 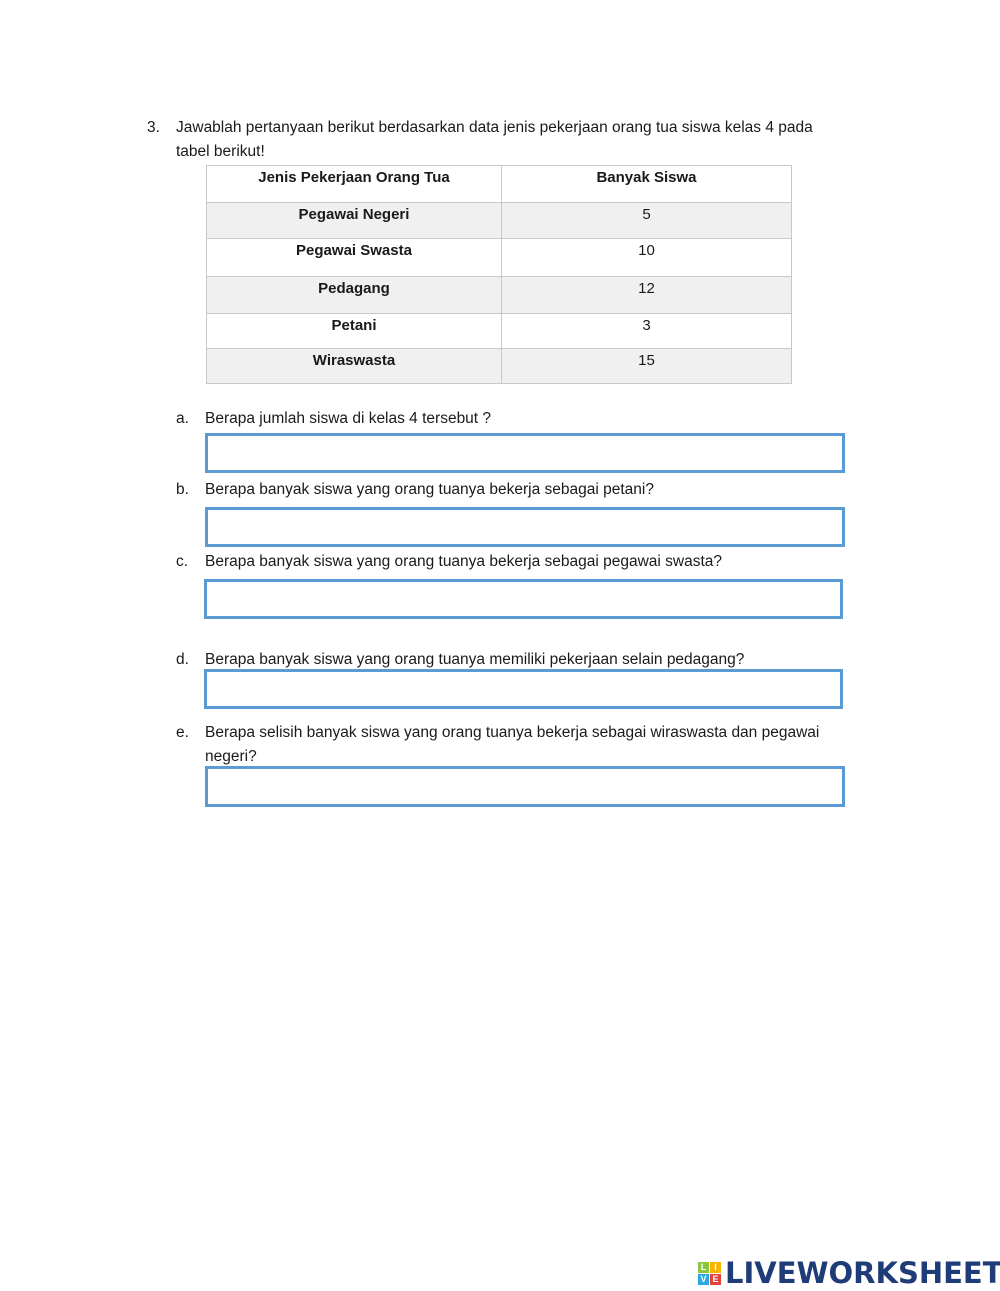 What do you see at coordinates (354, 220) in the screenshot?
I see `table-cell-job: Pegawai Negeri` at bounding box center [354, 220].